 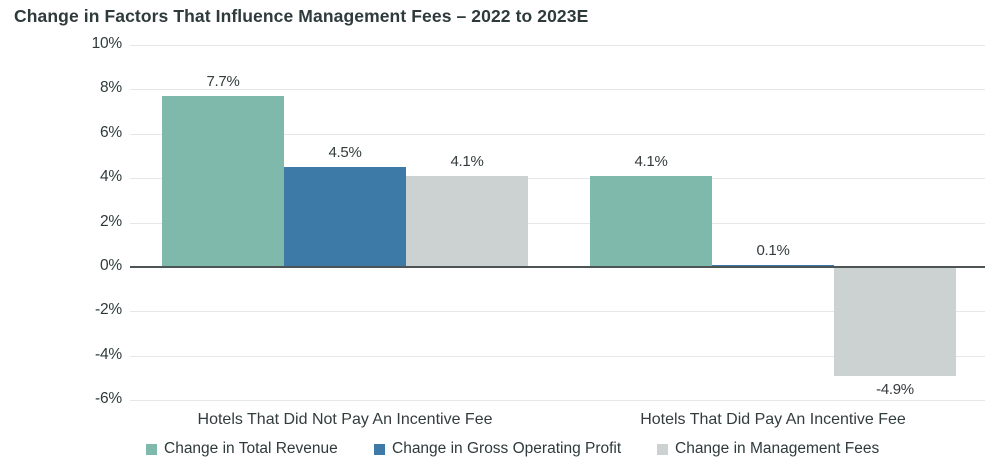 What do you see at coordinates (110, 132) in the screenshot?
I see `y-tick-label: 6%` at bounding box center [110, 132].